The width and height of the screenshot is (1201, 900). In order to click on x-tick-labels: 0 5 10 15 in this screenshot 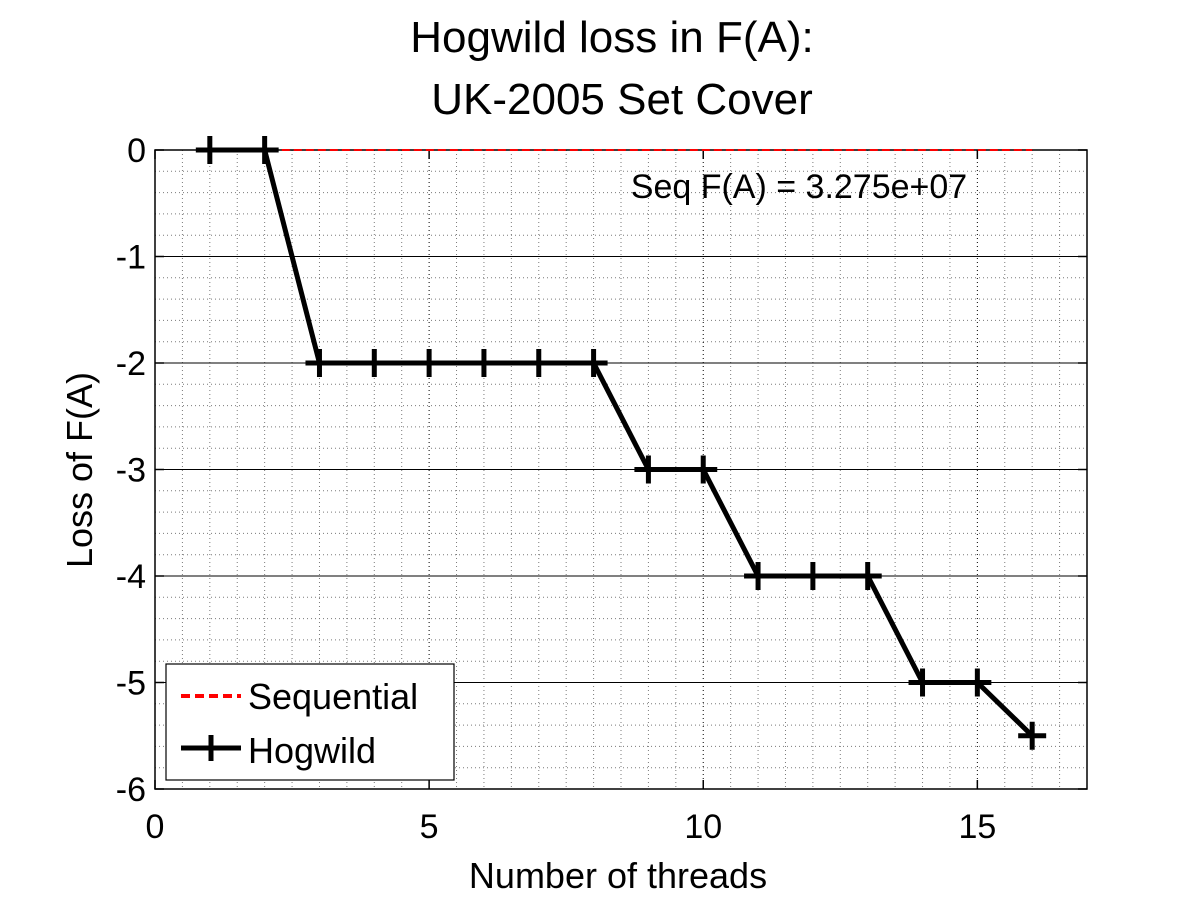, I will do `click(571, 827)`.